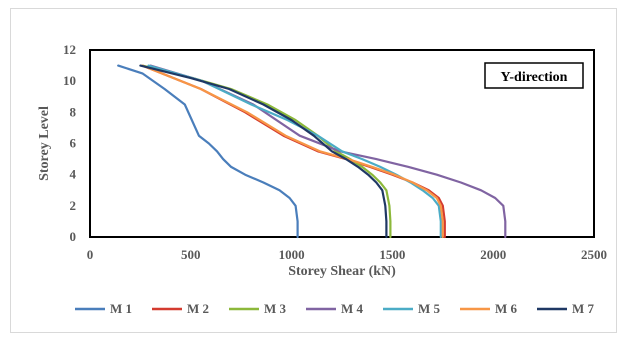 This screenshot has width=629, height=343. Describe the element at coordinates (73, 174) in the screenshot. I see `y-tick-label: 4` at that location.